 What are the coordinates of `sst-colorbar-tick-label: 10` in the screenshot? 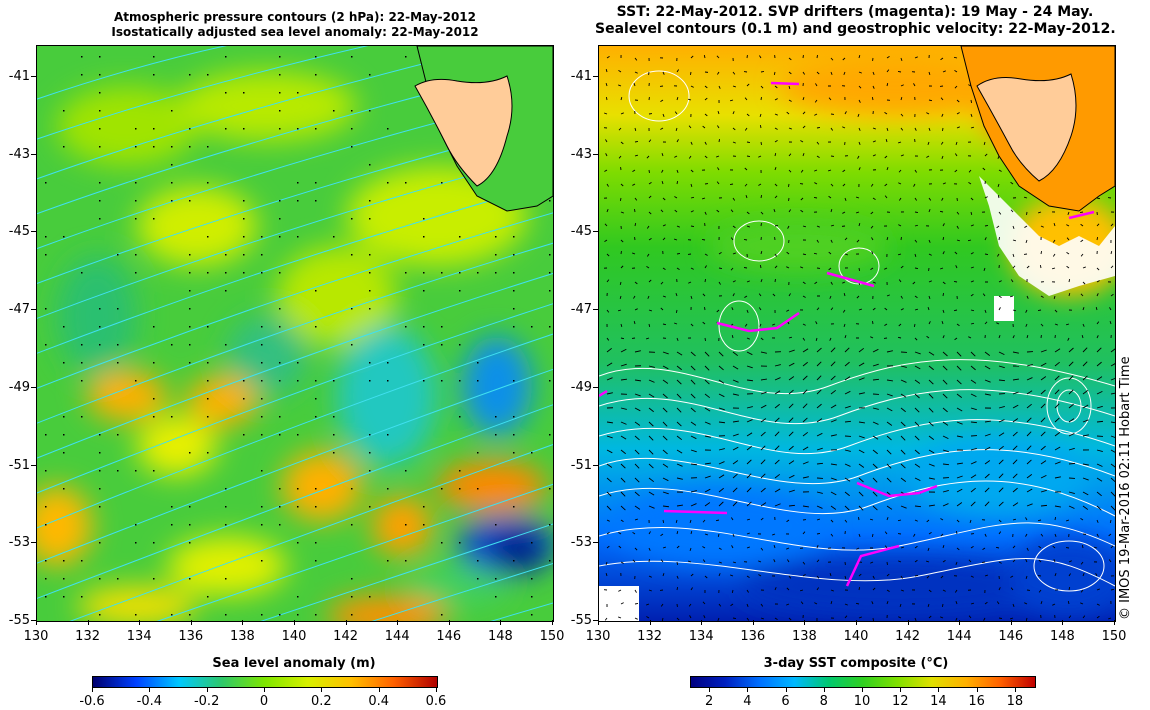 It's located at (862, 701).